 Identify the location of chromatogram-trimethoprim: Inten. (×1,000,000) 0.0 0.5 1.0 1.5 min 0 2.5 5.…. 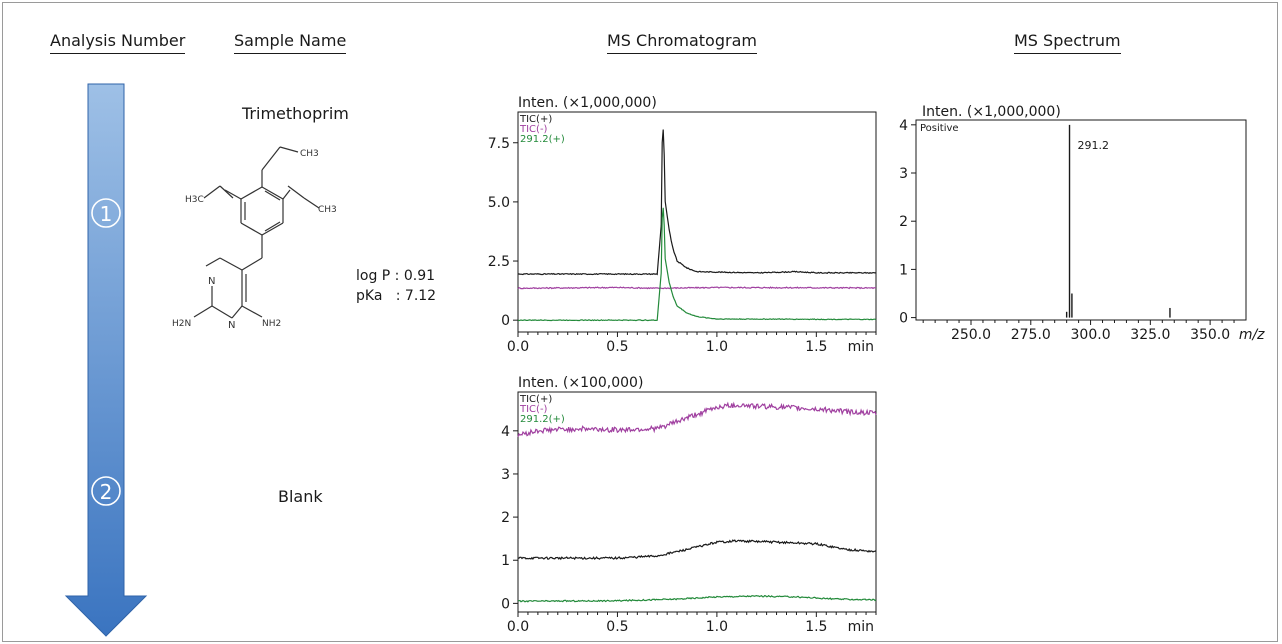
(682, 225).